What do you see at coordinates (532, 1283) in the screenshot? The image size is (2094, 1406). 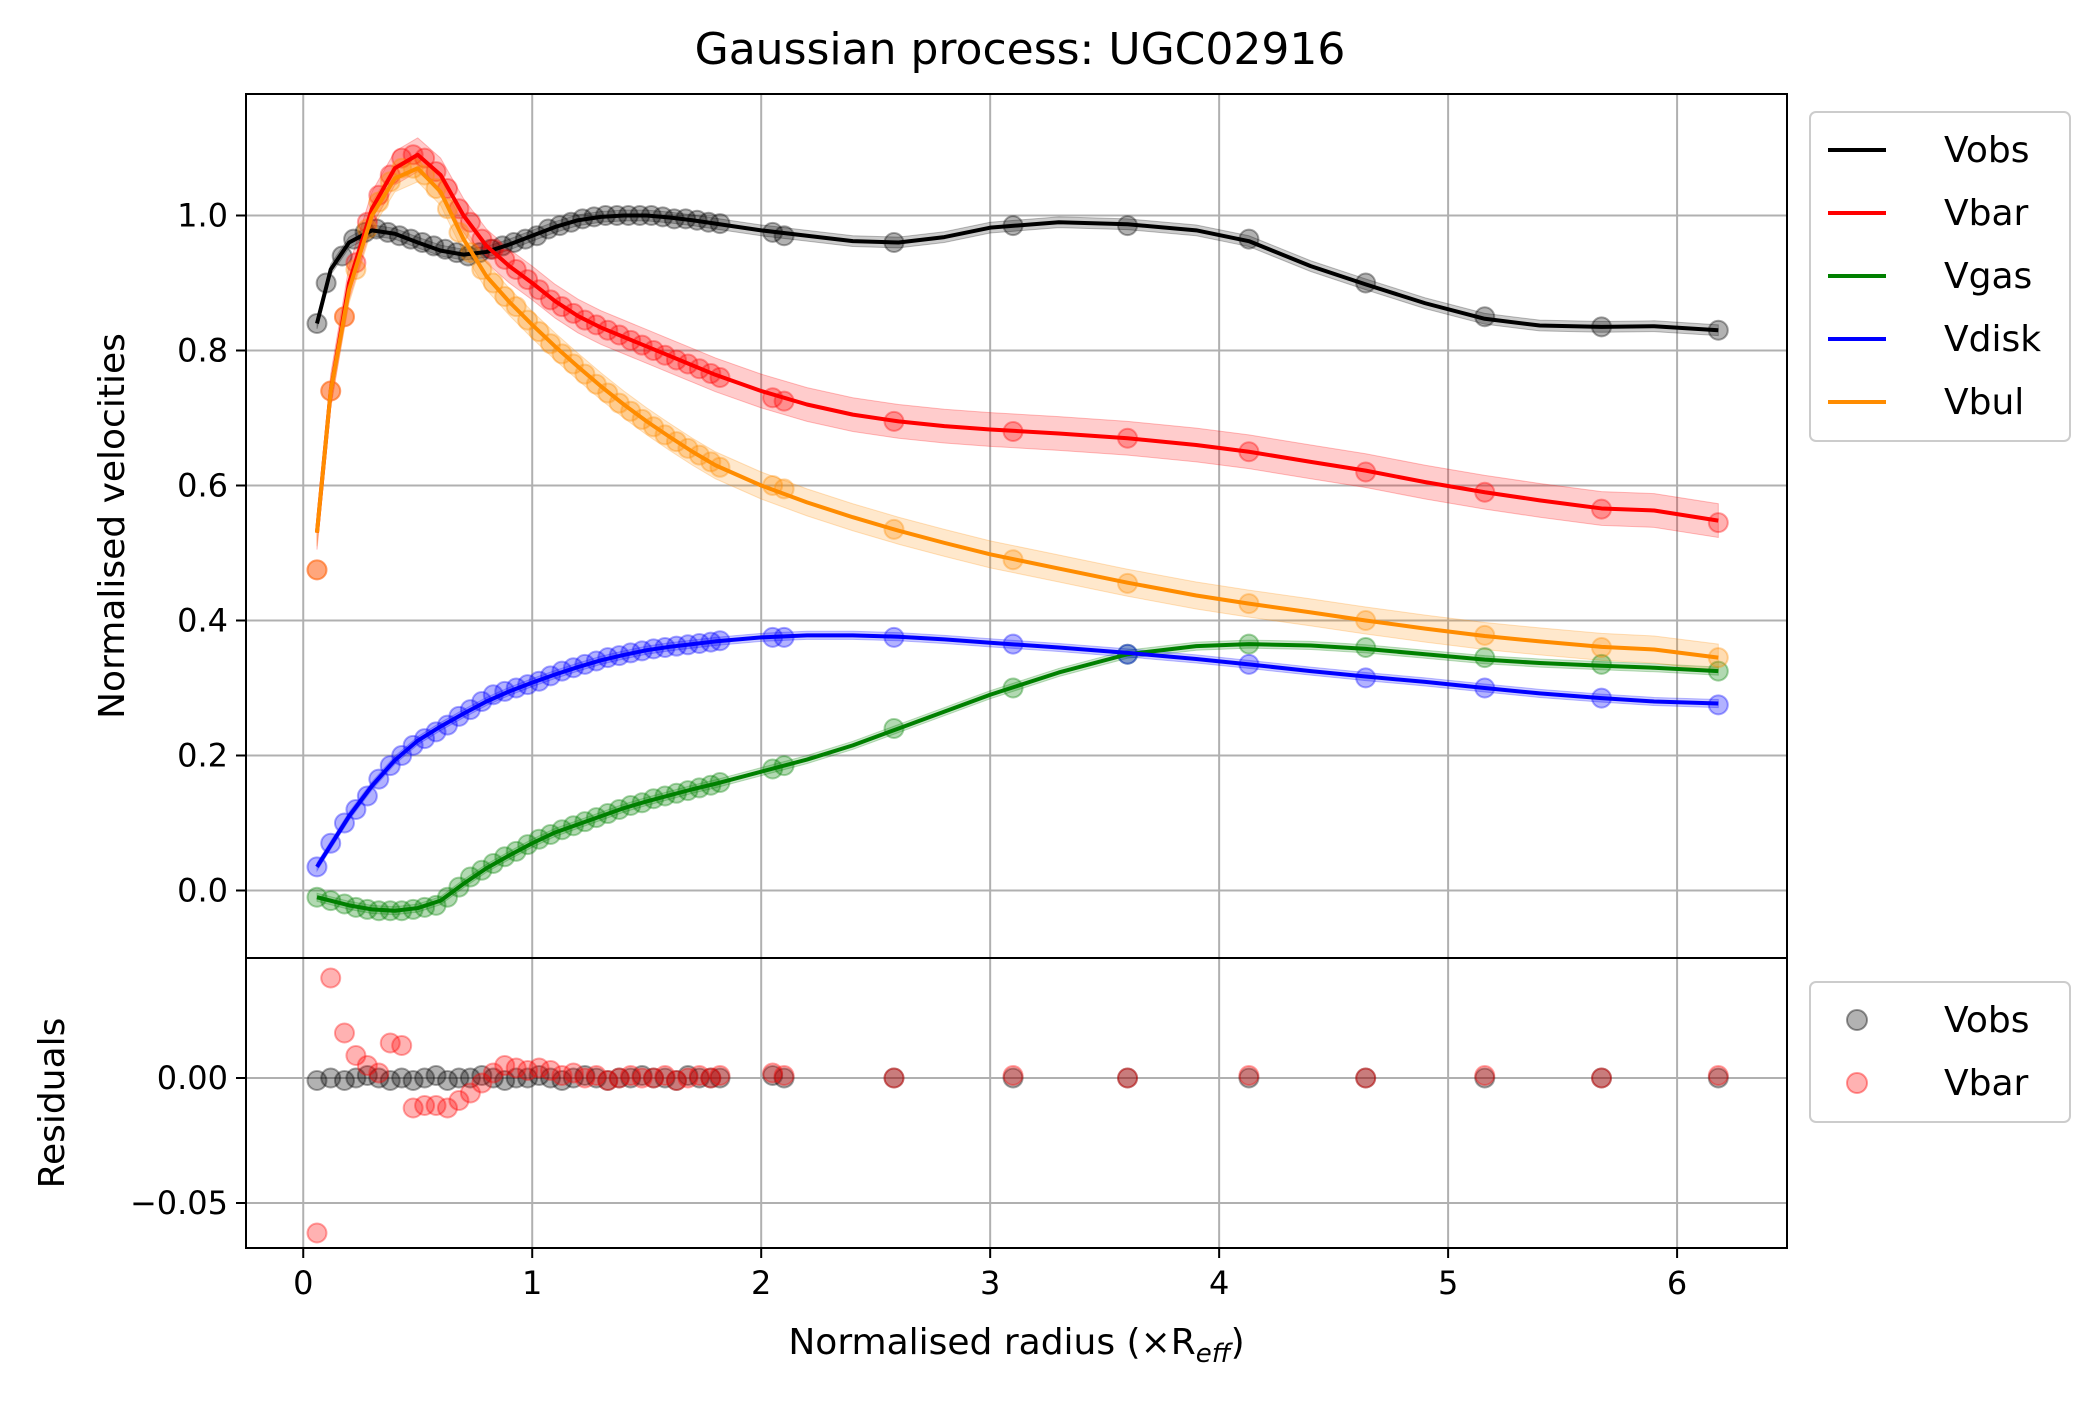 I see `x-tick-label: 1` at bounding box center [532, 1283].